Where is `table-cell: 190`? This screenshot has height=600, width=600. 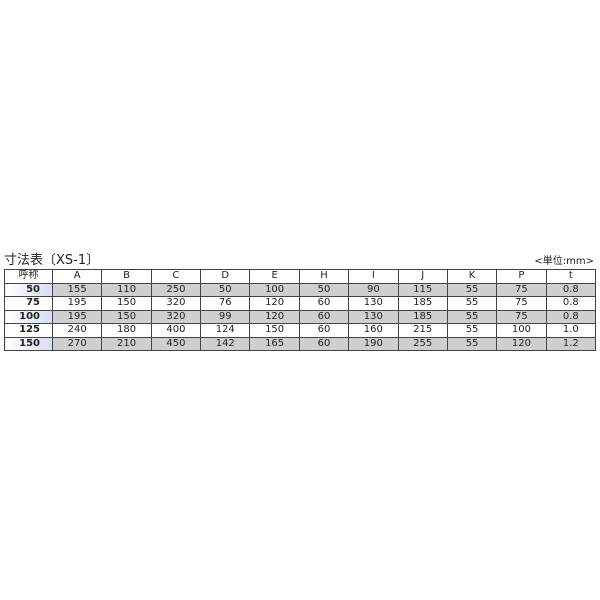 table-cell: 190 is located at coordinates (373, 343).